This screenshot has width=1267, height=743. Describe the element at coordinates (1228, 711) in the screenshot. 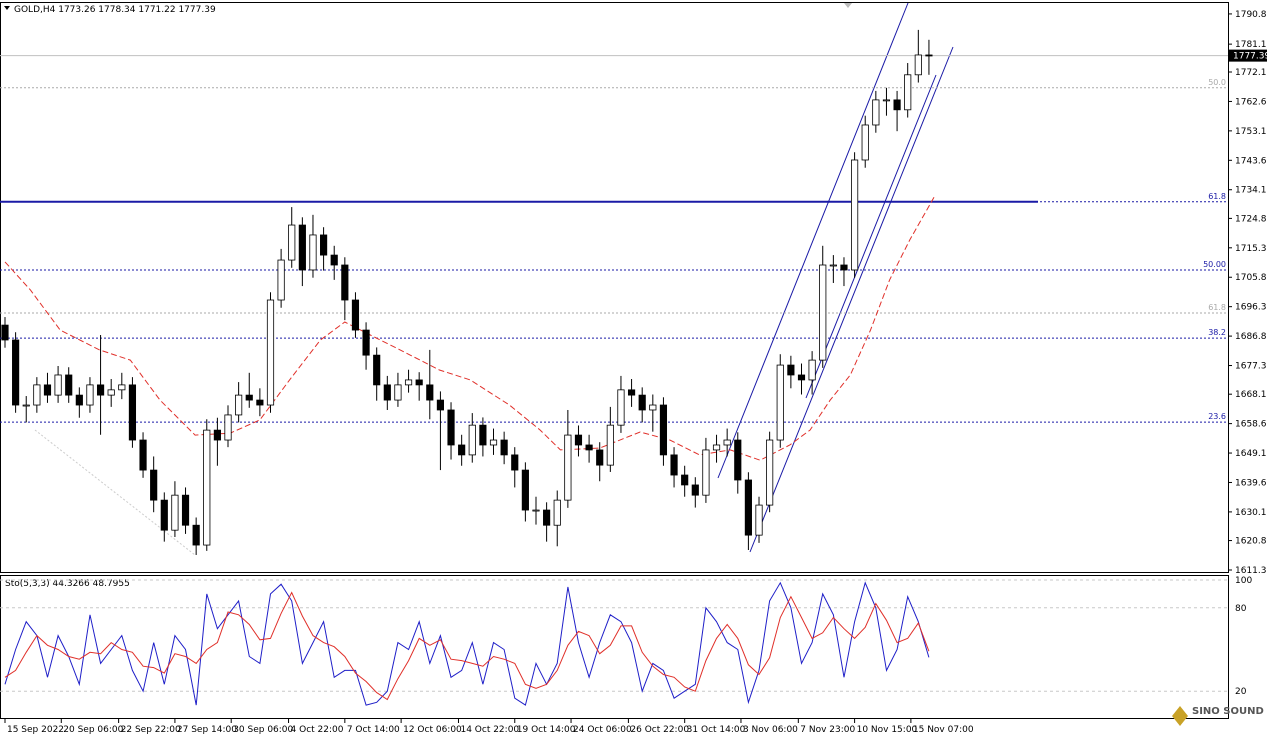

I see `watermark: SINO SOUND` at that location.